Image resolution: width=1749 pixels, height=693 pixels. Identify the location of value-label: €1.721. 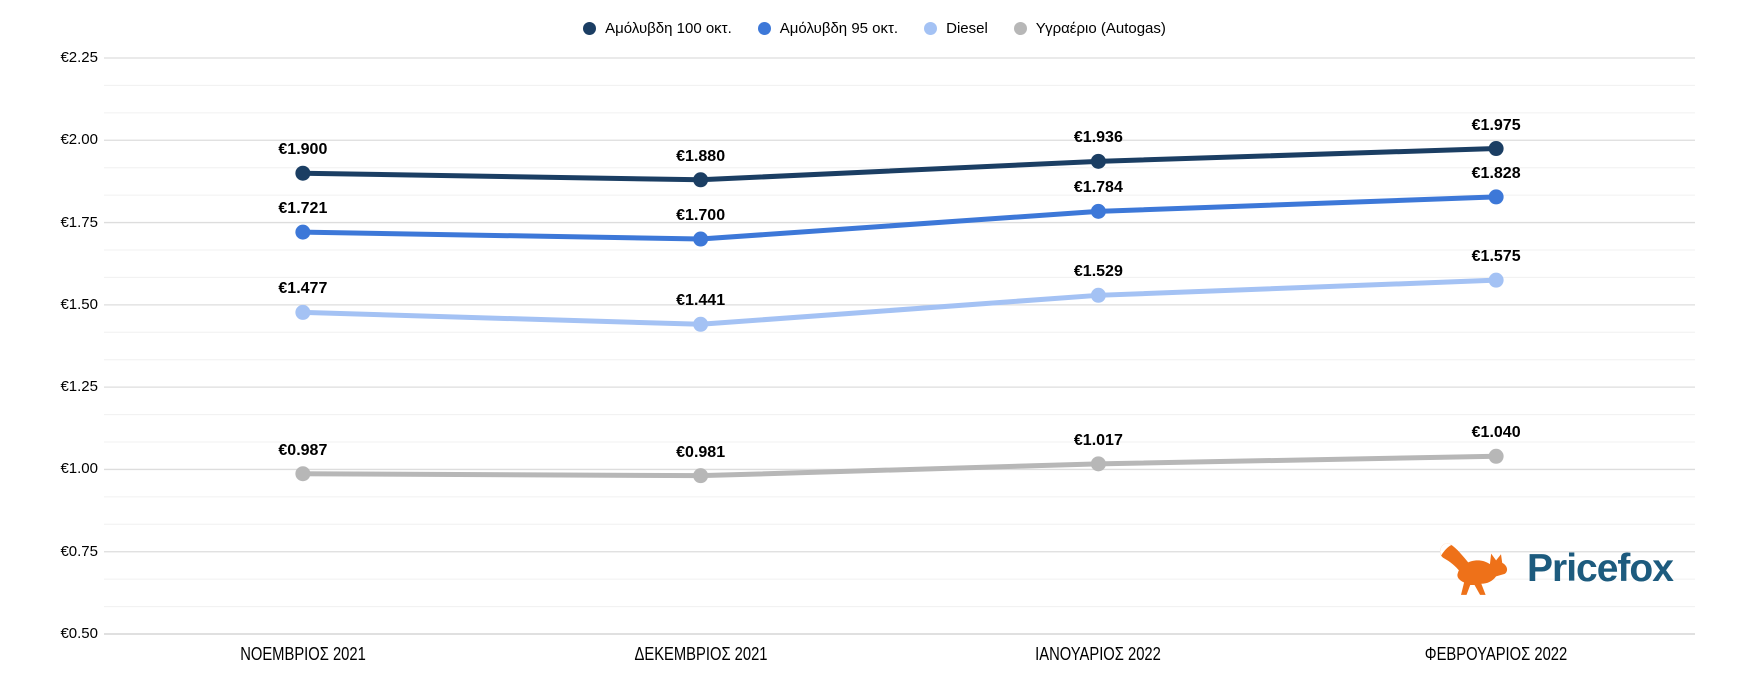
(303, 209).